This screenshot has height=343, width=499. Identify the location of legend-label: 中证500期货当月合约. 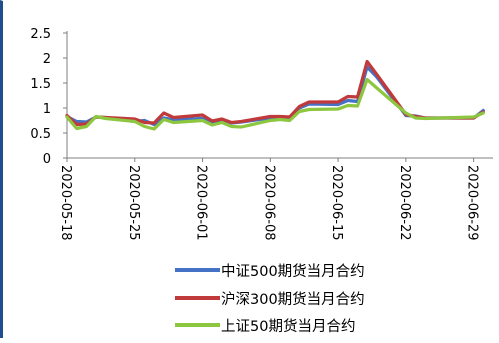
(293, 271).